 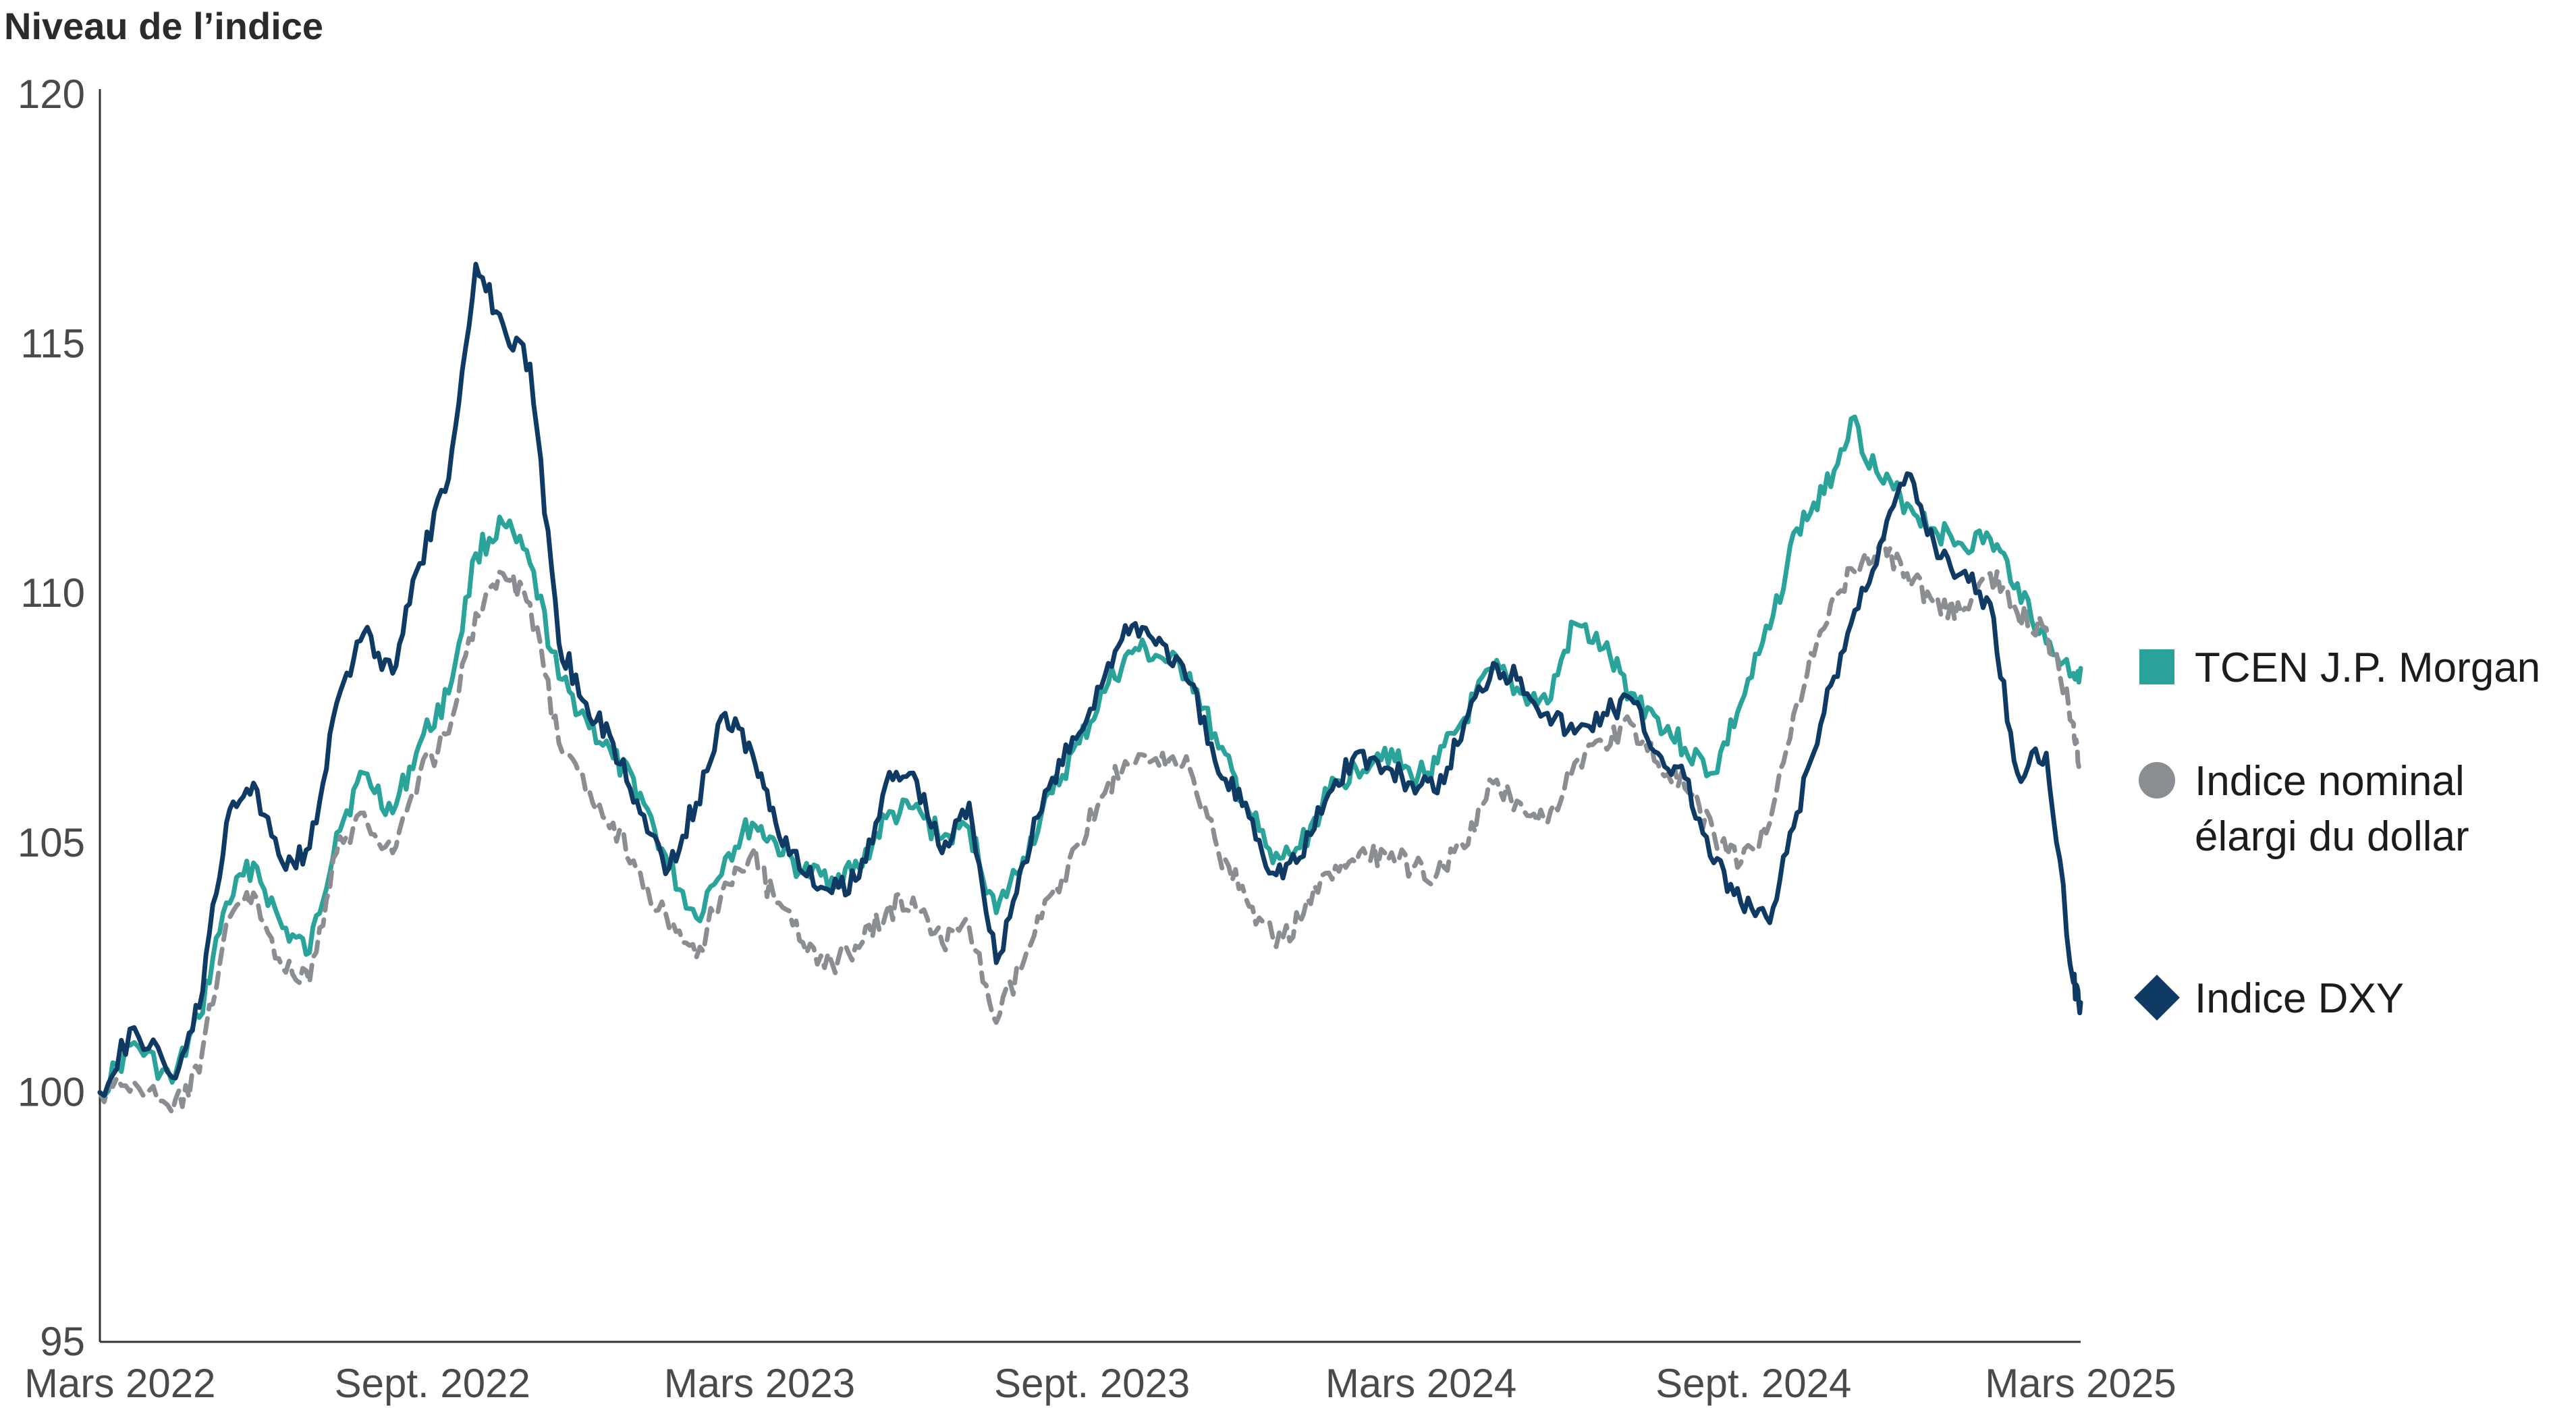 I want to click on y-tick-label: 95, so click(x=62, y=1341).